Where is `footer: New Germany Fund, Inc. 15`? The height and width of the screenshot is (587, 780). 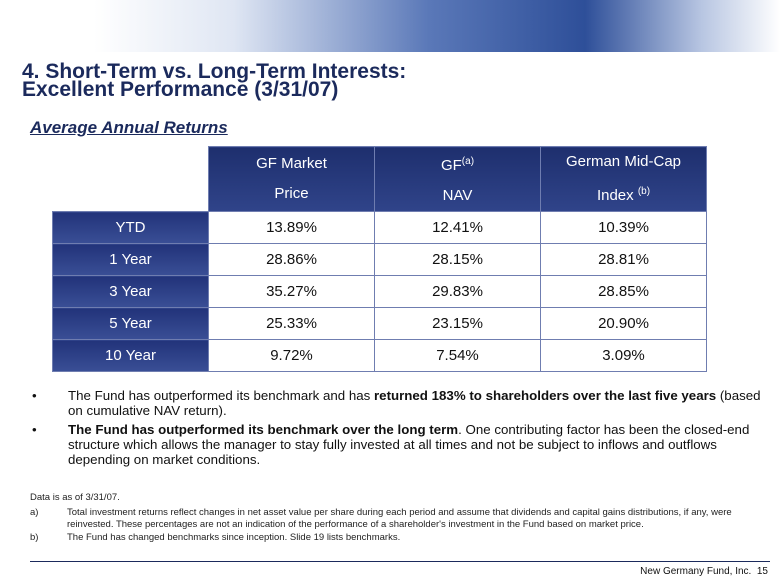 footer: New Germany Fund, Inc. 15 is located at coordinates (704, 571).